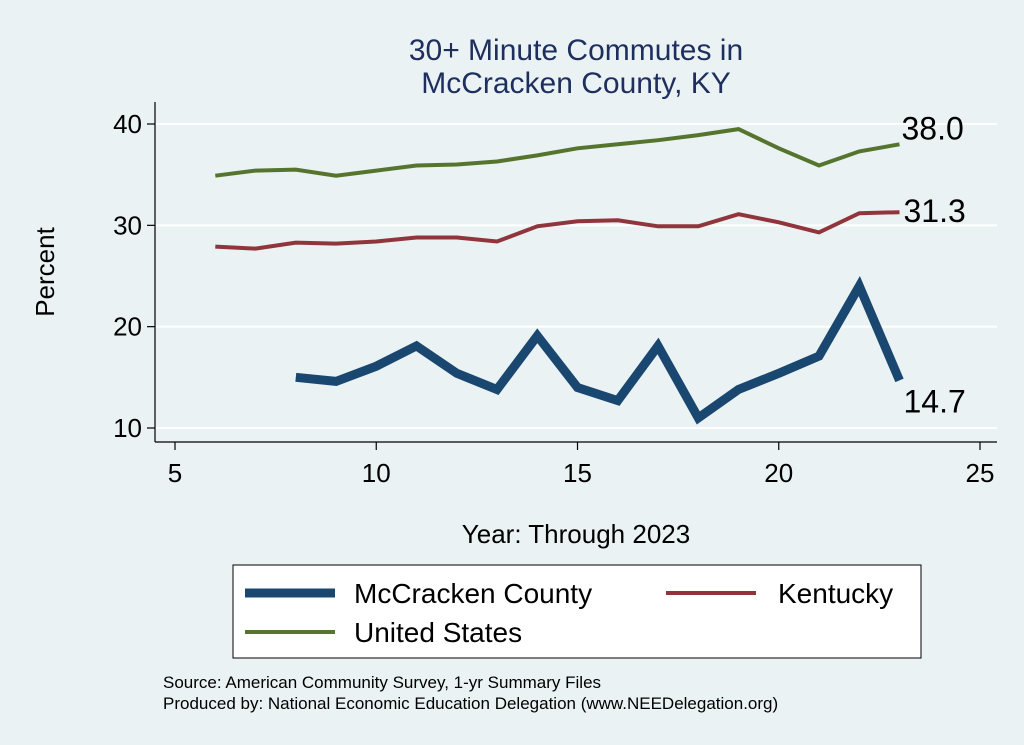  Describe the element at coordinates (127, 225) in the screenshot. I see `y-tick-label: 30` at that location.